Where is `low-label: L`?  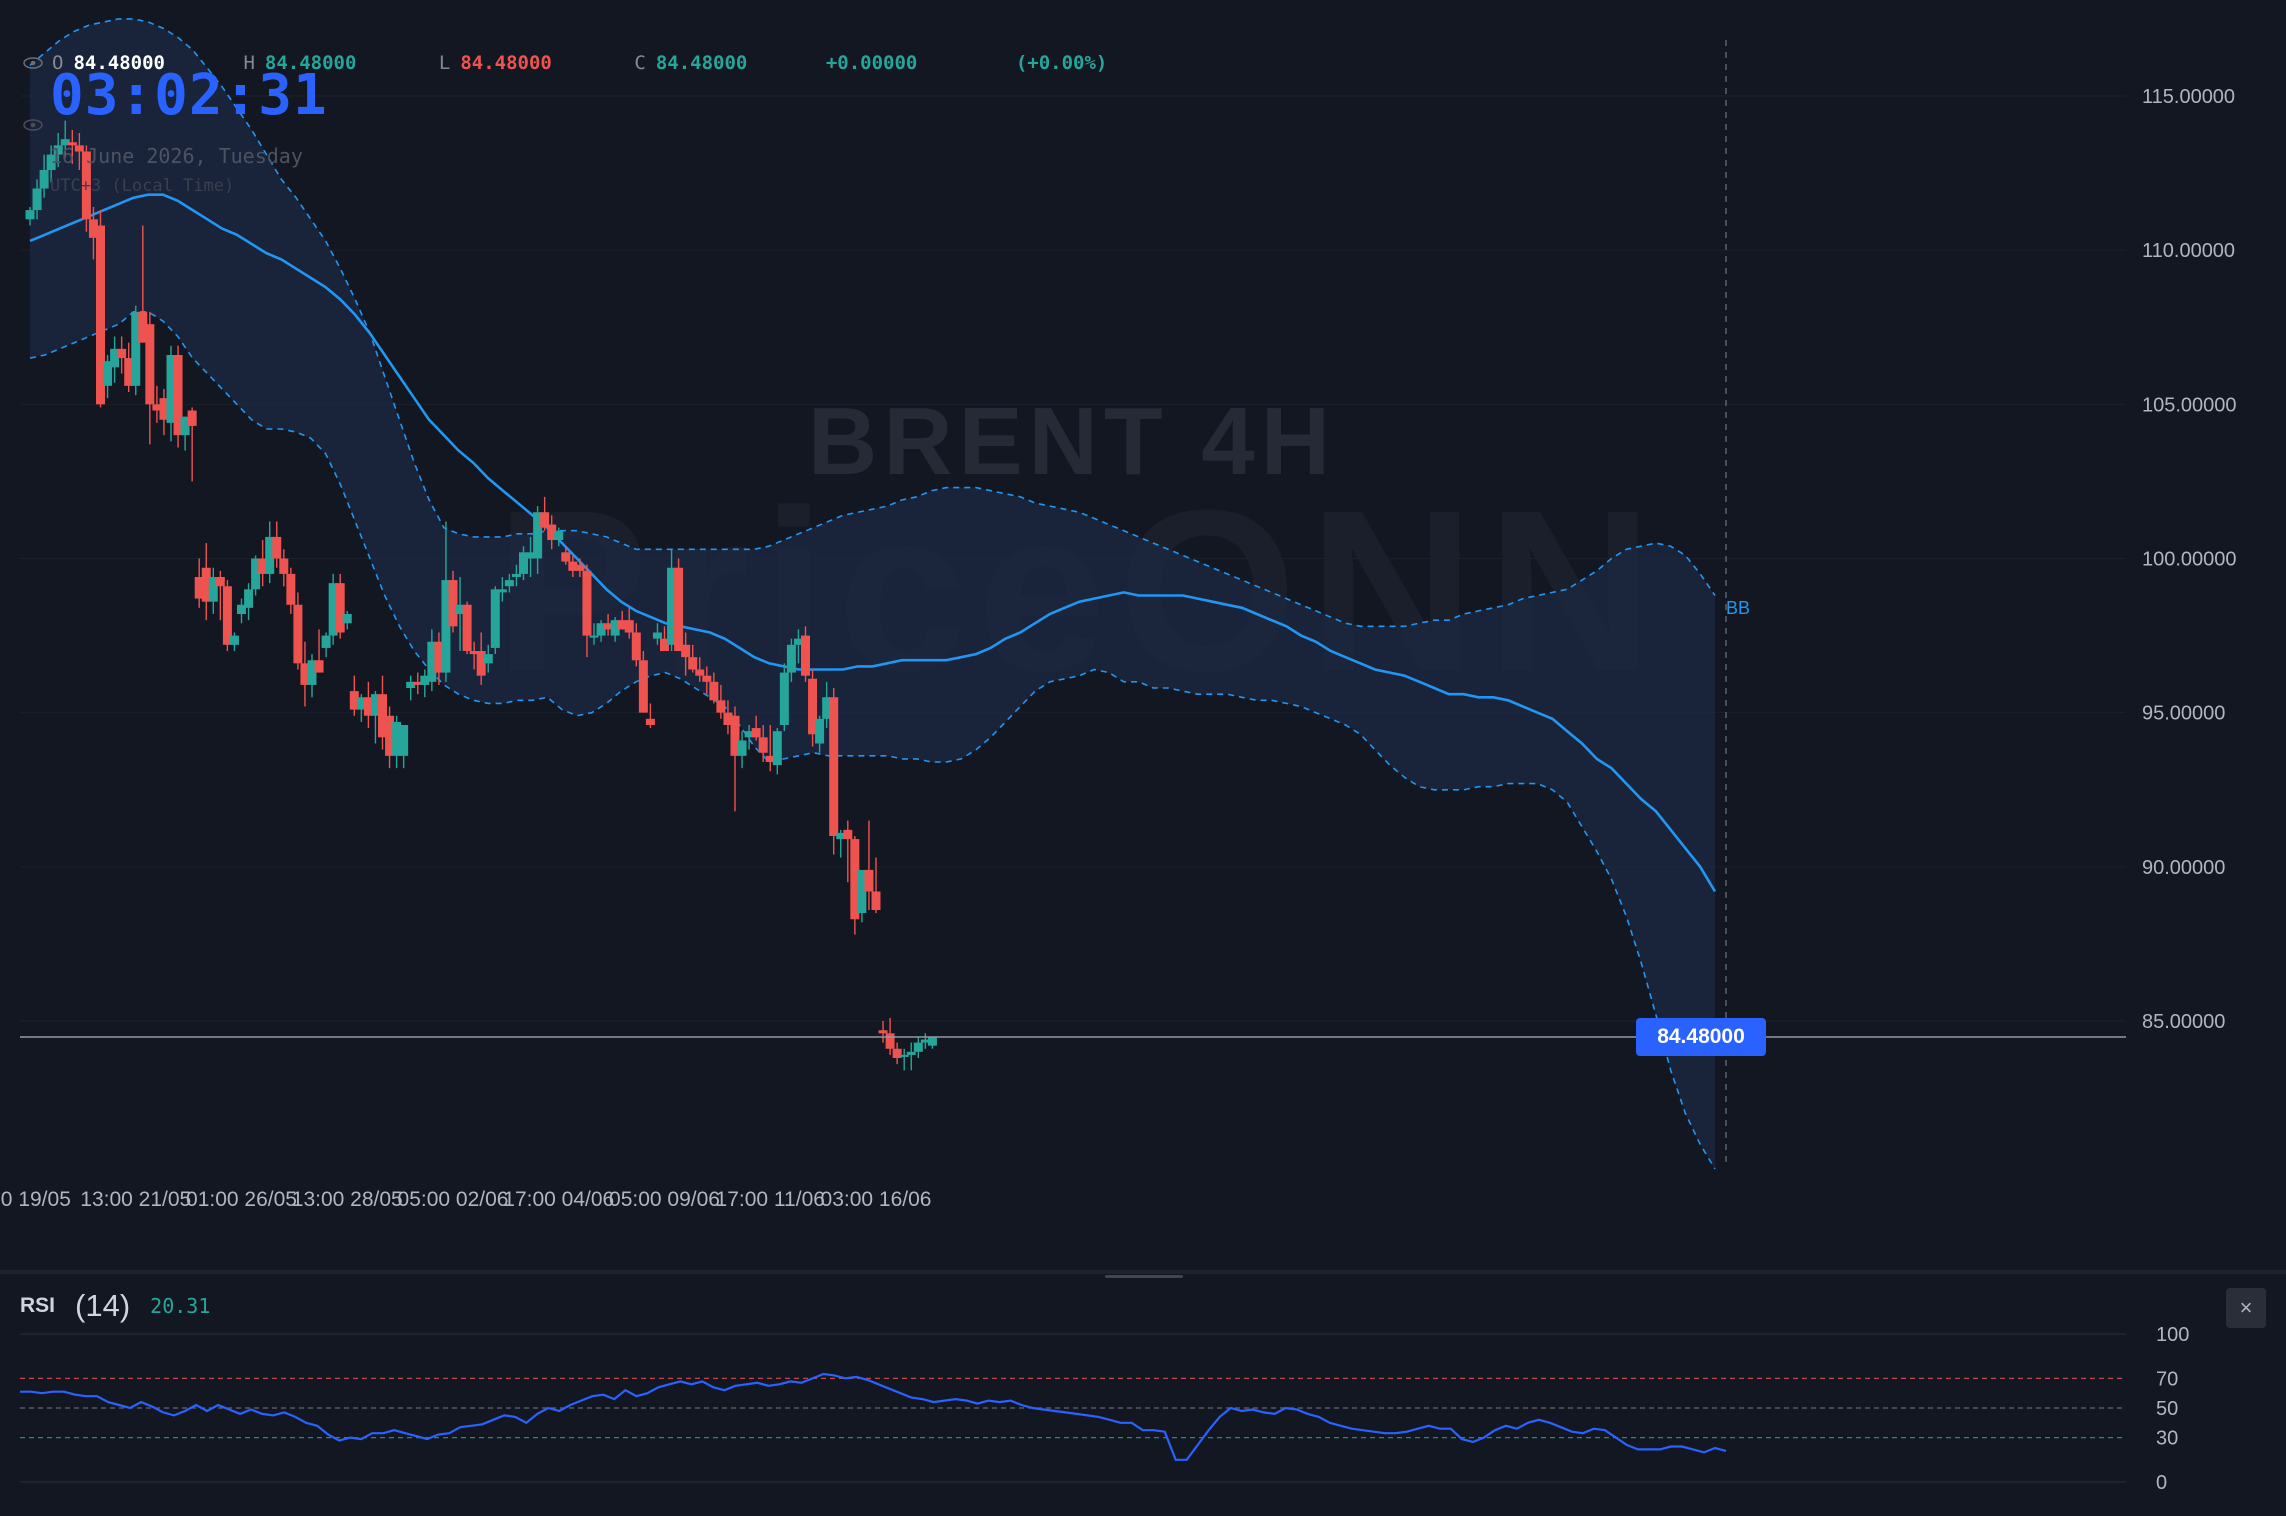 low-label: L is located at coordinates (444, 63).